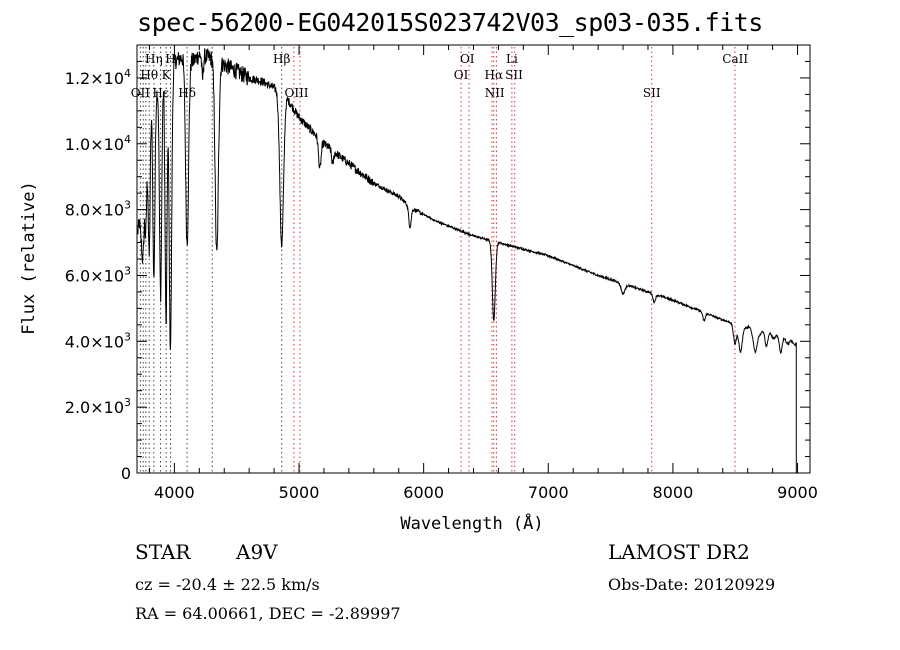  What do you see at coordinates (673, 492) in the screenshot?
I see `x-tick-label: 8000` at bounding box center [673, 492].